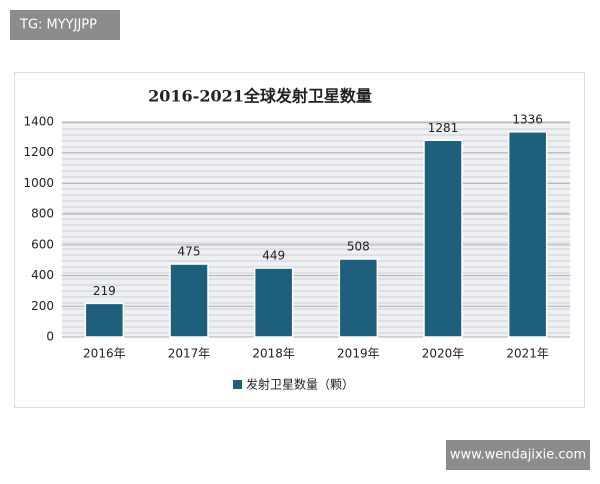  What do you see at coordinates (358, 354) in the screenshot?
I see `x-tick-label: 2019年` at bounding box center [358, 354].